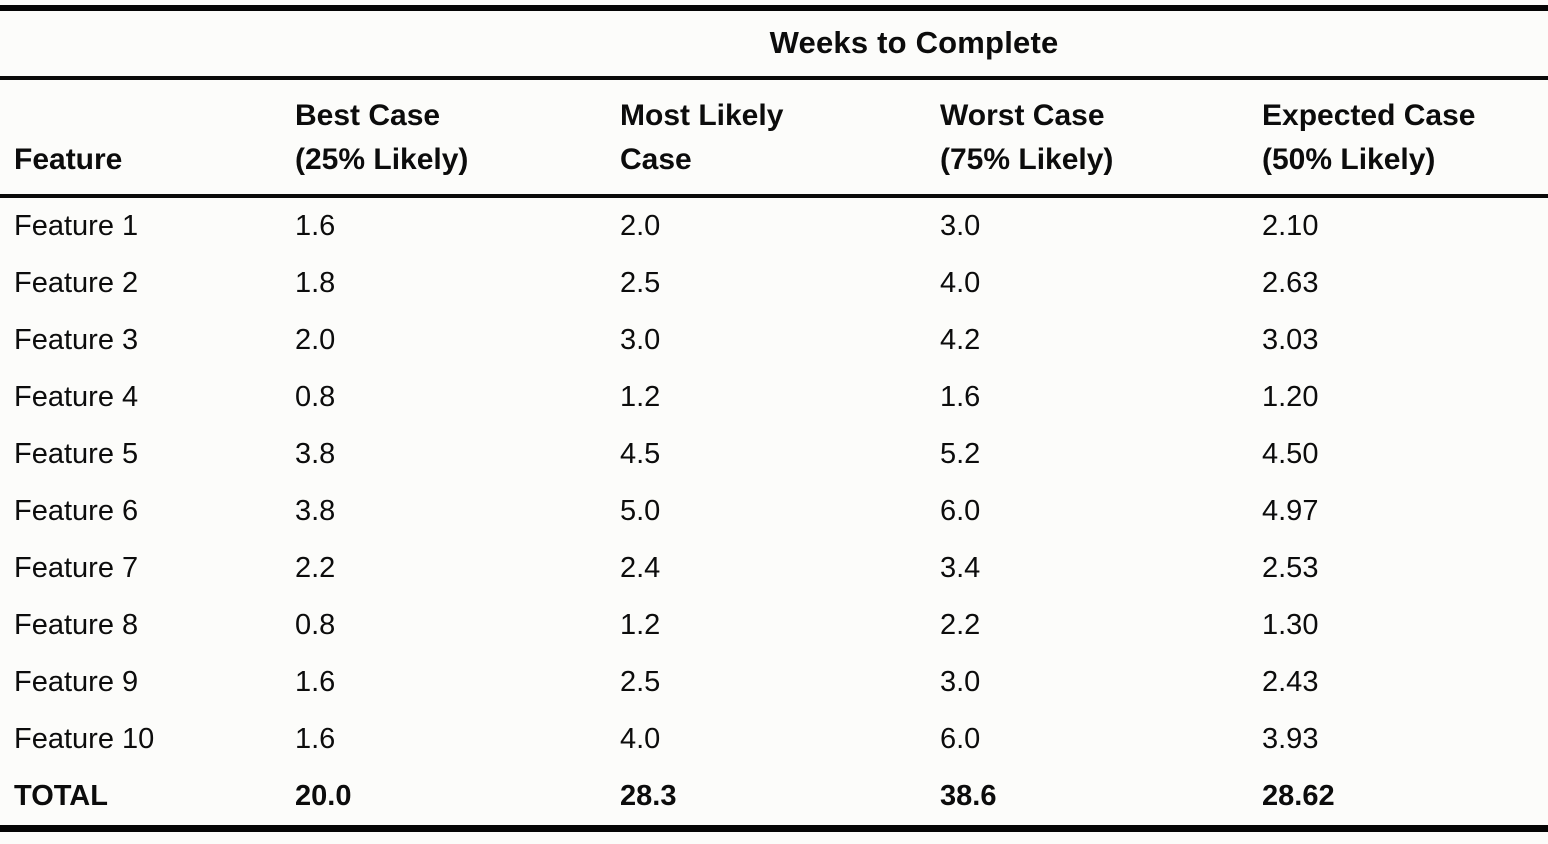  I want to click on feature-name-cell: Feature 9, so click(76, 682).